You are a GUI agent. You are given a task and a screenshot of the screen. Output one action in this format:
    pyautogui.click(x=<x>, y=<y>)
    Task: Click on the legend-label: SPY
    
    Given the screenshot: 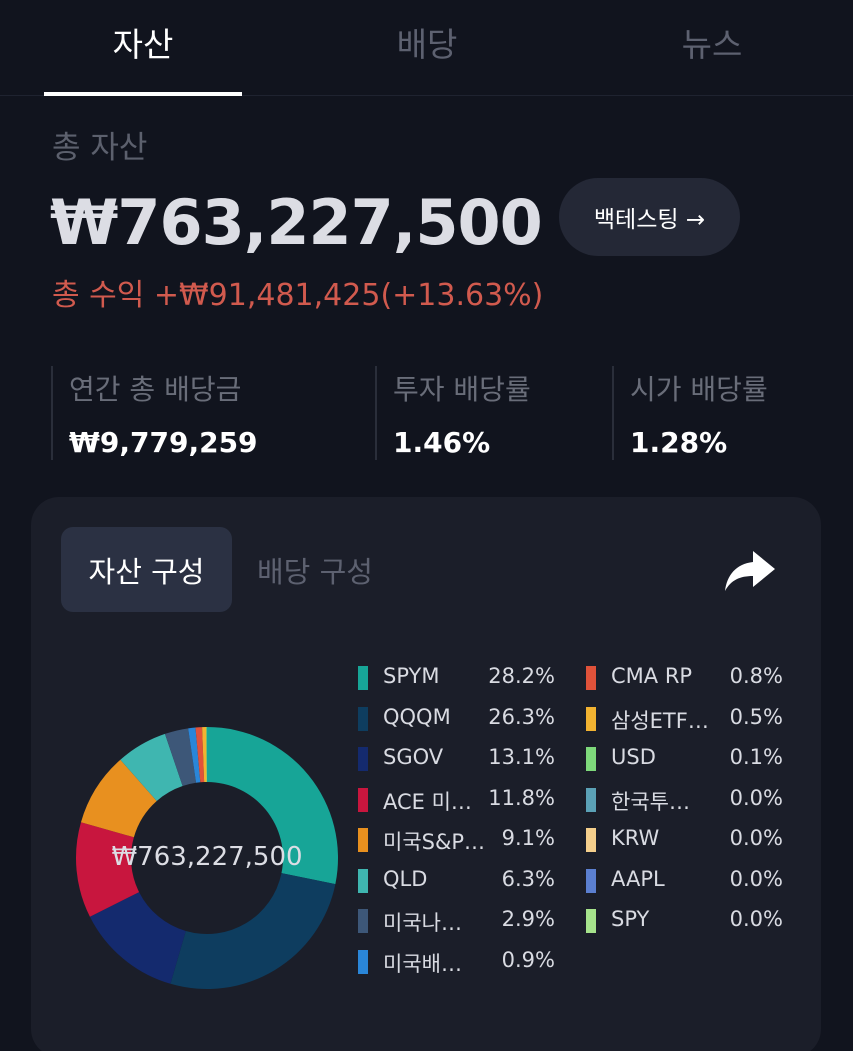 What is the action you would take?
    pyautogui.click(x=630, y=919)
    